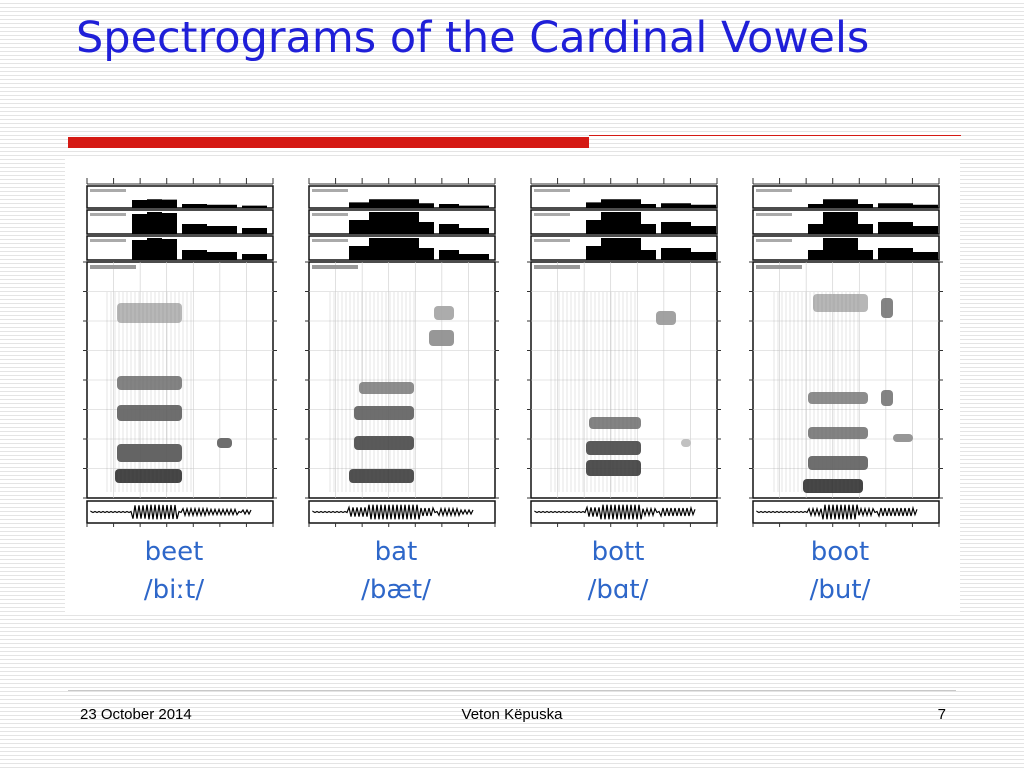 The height and width of the screenshot is (768, 1024). What do you see at coordinates (174, 552) in the screenshot?
I see `vowel-word-label: beet` at bounding box center [174, 552].